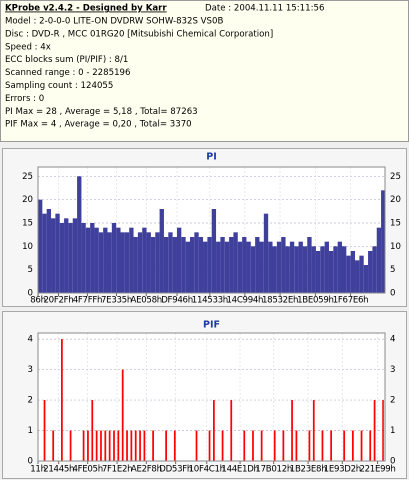 The height and width of the screenshot is (480, 409). Describe the element at coordinates (146, 301) in the screenshot. I see `x-tick-label: AE058h` at that location.